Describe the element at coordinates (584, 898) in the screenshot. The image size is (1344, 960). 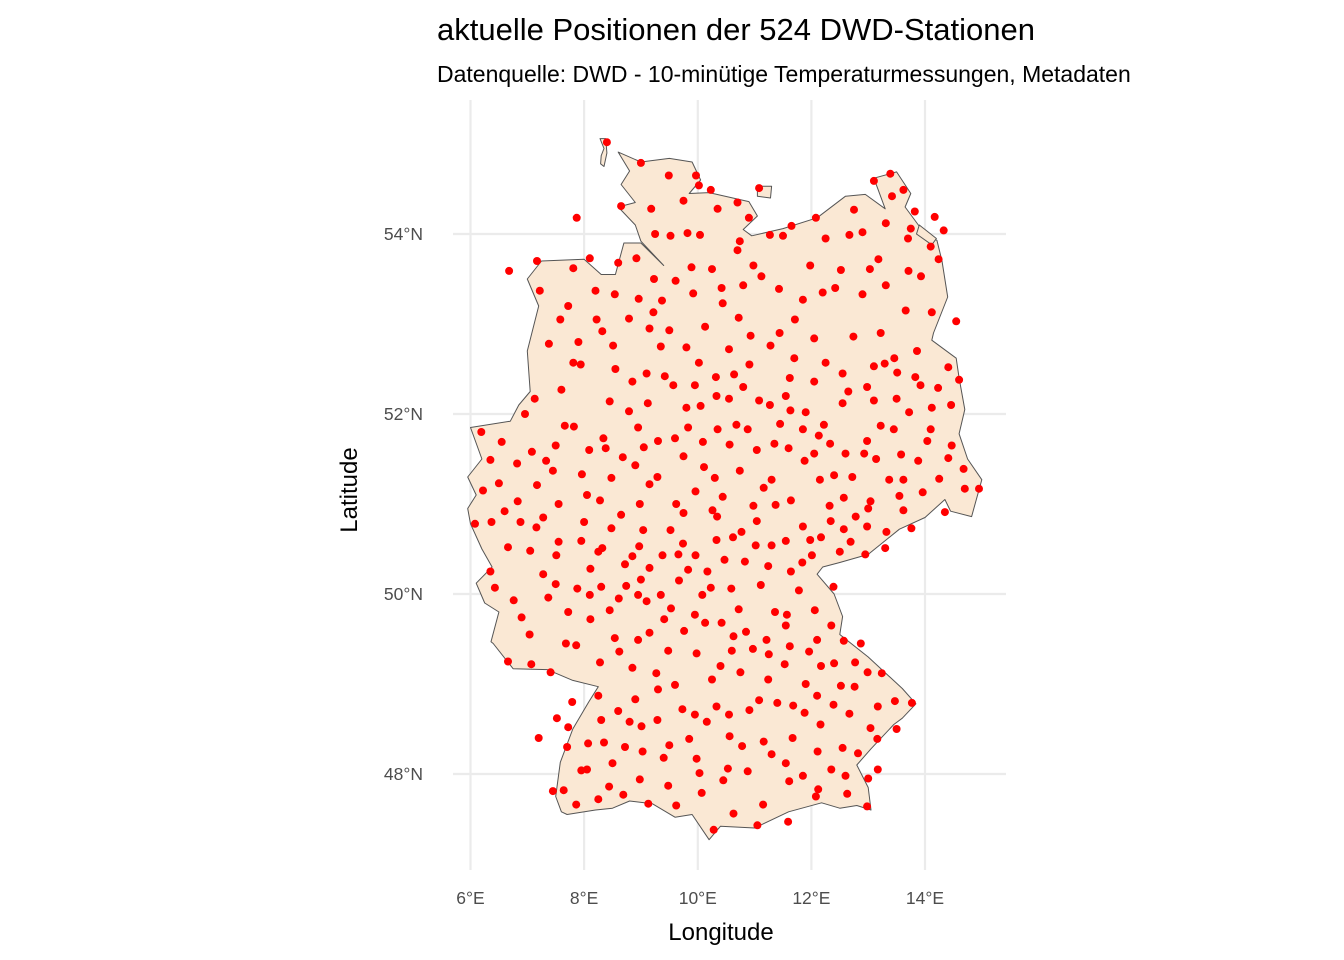
I see `x-tick-label: 8°E` at that location.